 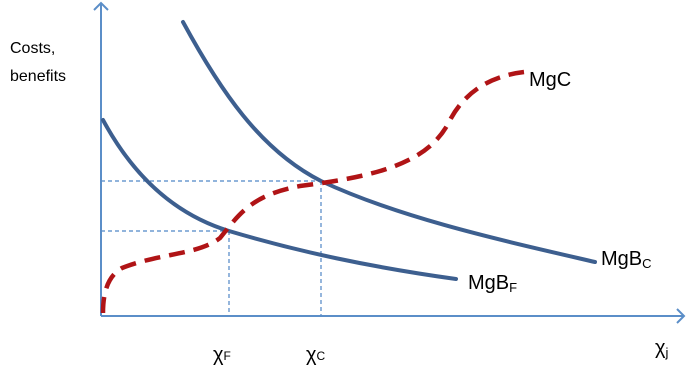 I want to click on chi-f-label: χF, so click(x=222, y=355).